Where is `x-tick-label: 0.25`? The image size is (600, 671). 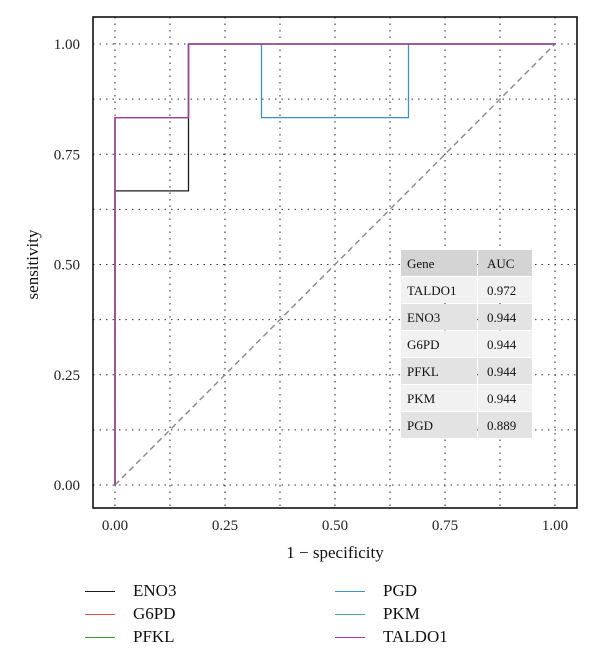
x-tick-label: 0.25 is located at coordinates (225, 526).